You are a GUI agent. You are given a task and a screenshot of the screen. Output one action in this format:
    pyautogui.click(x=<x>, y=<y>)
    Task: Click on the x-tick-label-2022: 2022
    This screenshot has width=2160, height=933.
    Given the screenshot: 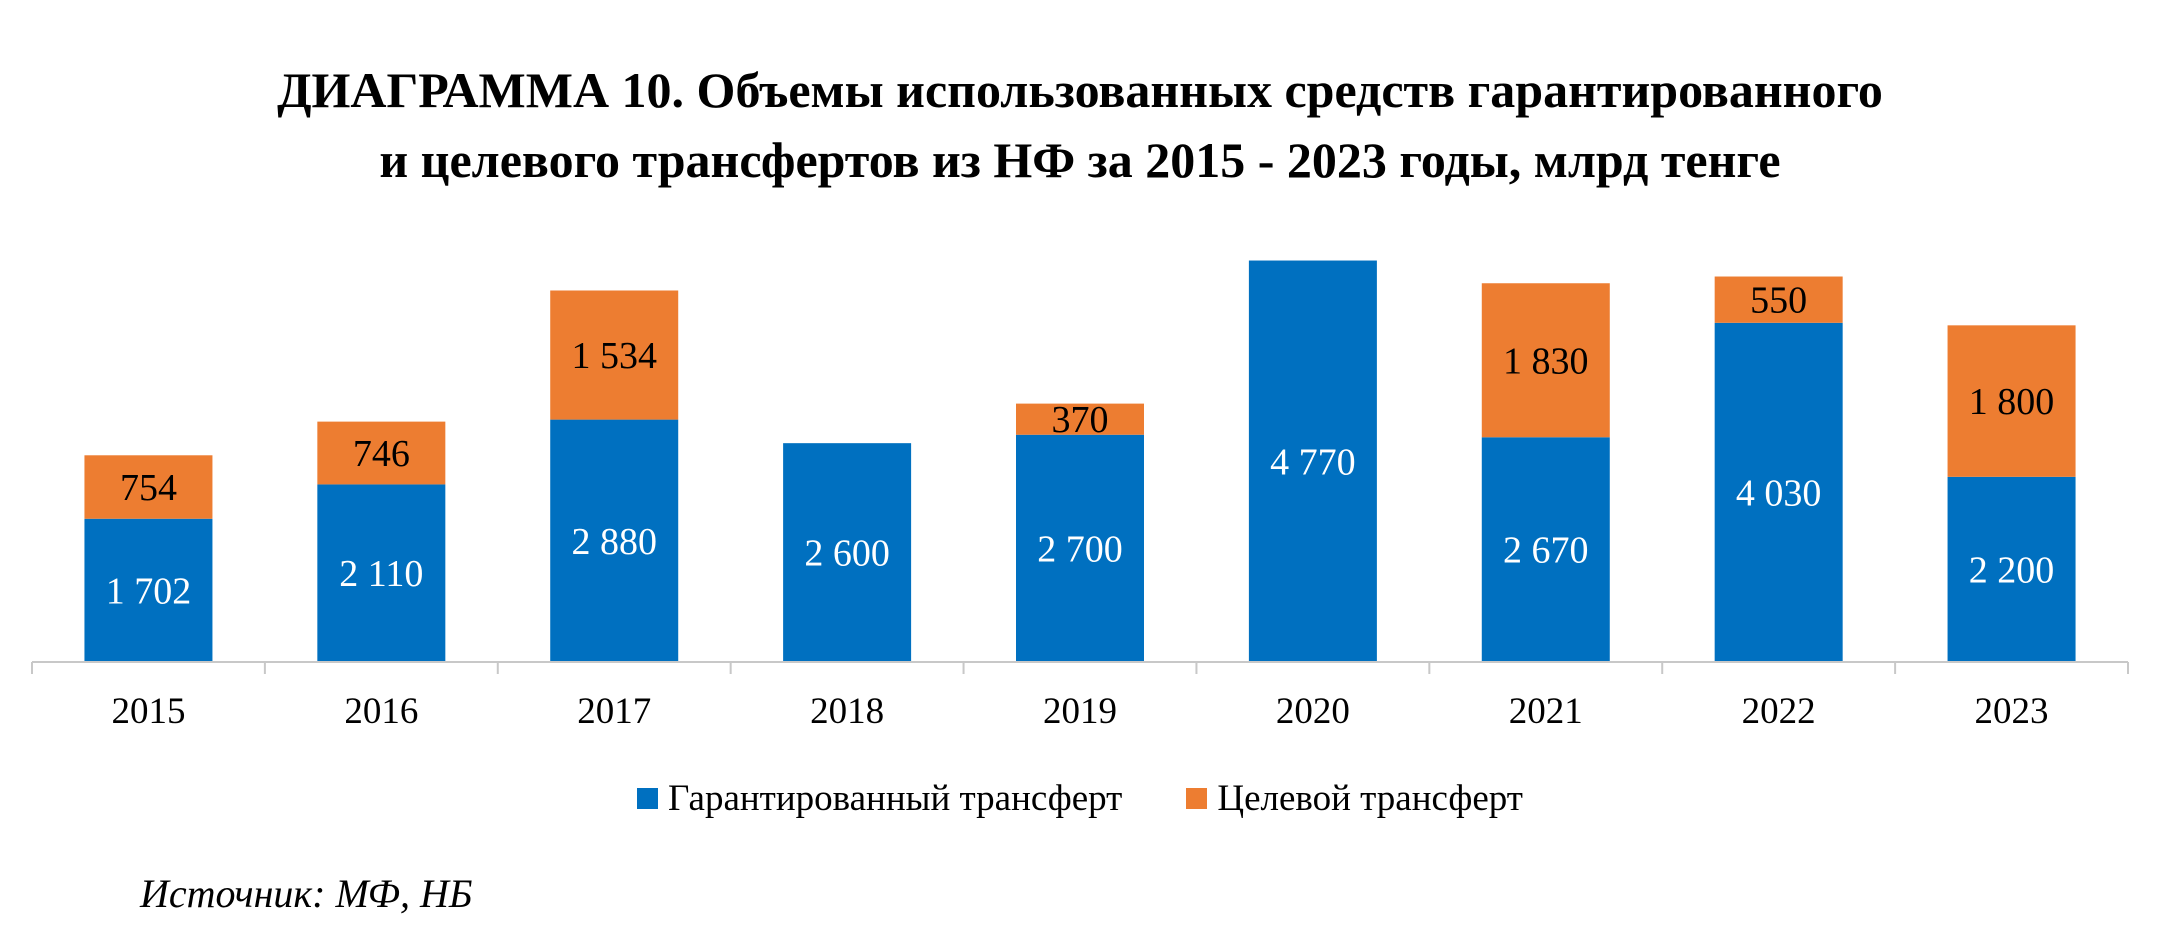 What is the action you would take?
    pyautogui.click(x=1779, y=711)
    